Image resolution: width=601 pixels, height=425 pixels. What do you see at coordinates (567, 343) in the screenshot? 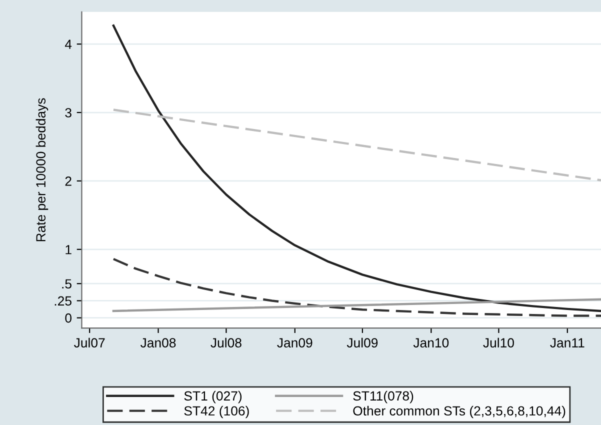
I see `x-tick-label: Jan11` at bounding box center [567, 343].